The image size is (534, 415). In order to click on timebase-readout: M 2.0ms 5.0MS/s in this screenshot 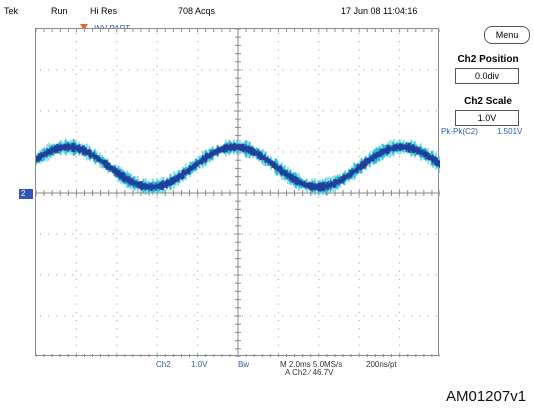, I will do `click(311, 364)`.